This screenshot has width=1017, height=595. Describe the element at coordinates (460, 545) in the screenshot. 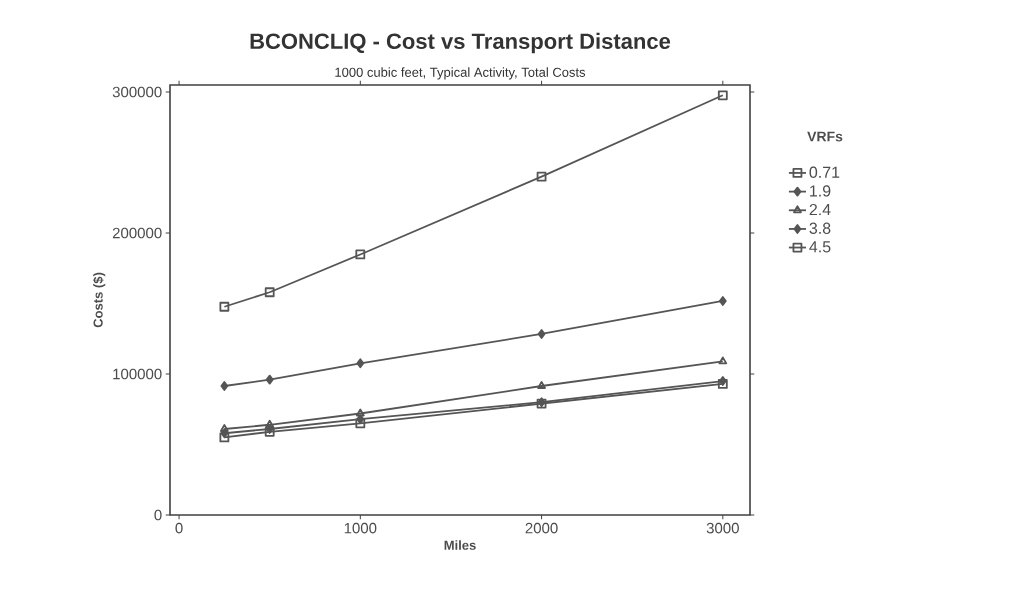

I see `x-axis-title: Miles` at that location.